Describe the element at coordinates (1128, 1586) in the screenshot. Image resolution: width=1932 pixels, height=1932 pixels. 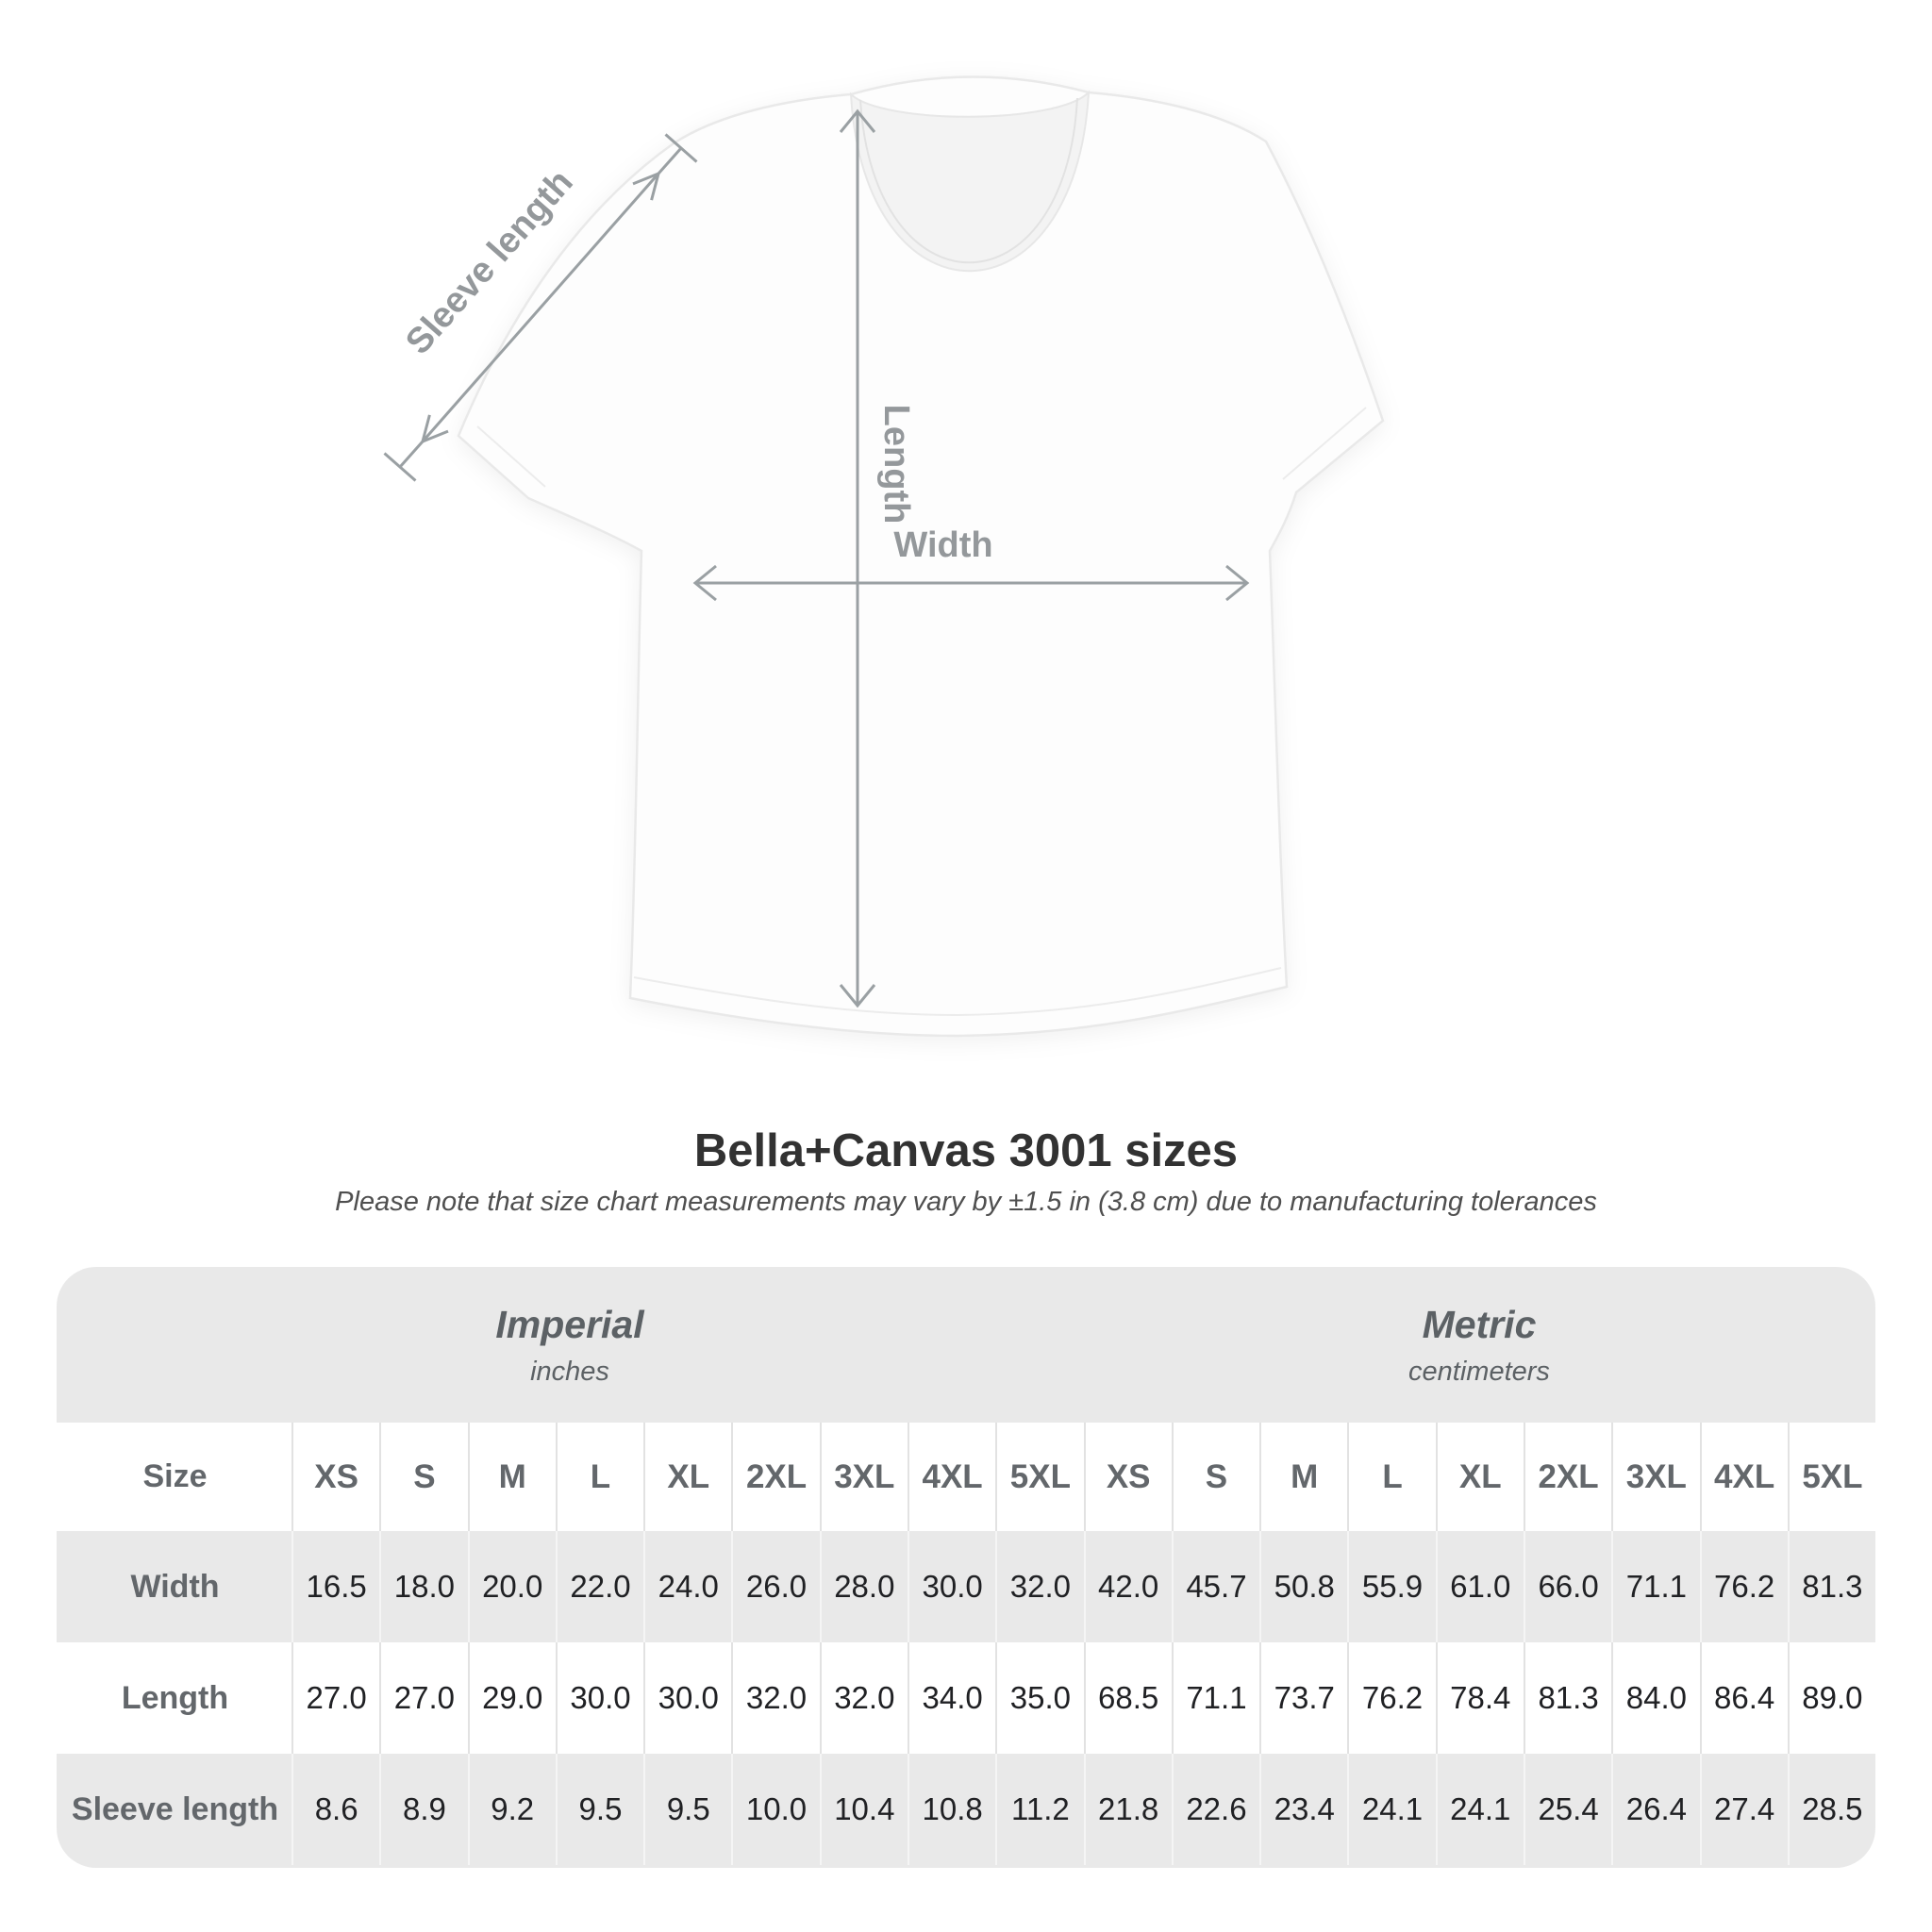
I see `value-cell: 42.0` at that location.